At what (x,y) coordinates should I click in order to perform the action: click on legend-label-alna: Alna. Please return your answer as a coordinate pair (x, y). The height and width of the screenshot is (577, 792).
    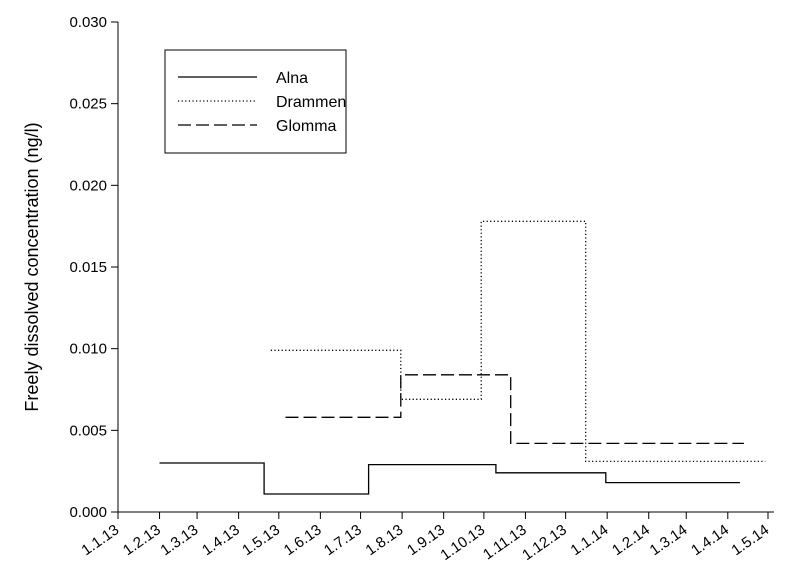
    Looking at the image, I should click on (292, 78).